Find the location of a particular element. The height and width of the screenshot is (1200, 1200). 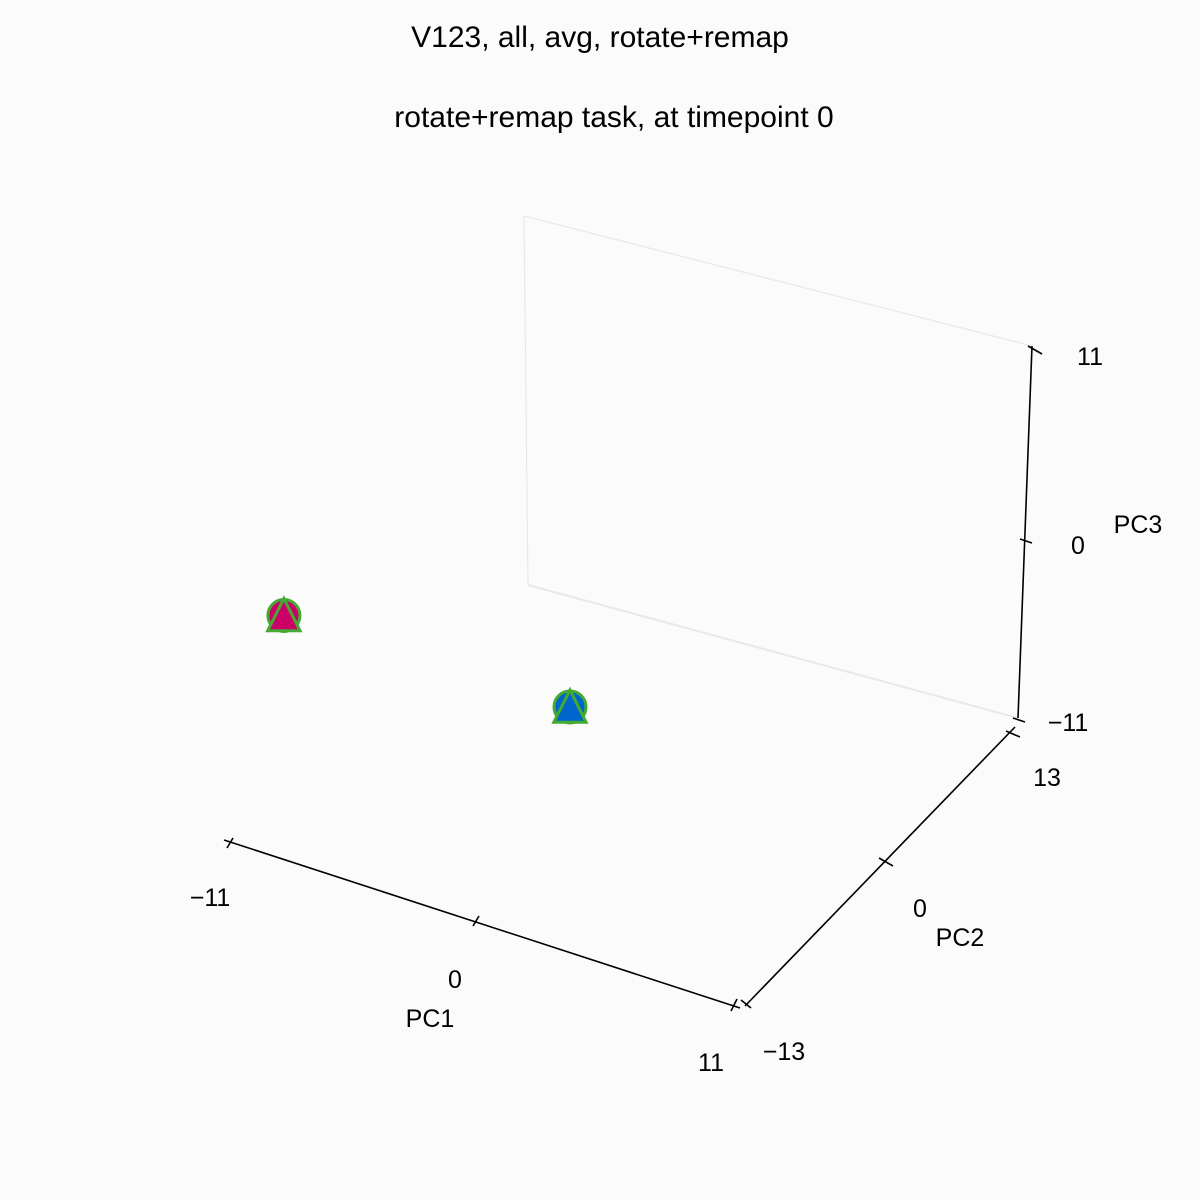

floor-back-edge is located at coordinates (773, 651).